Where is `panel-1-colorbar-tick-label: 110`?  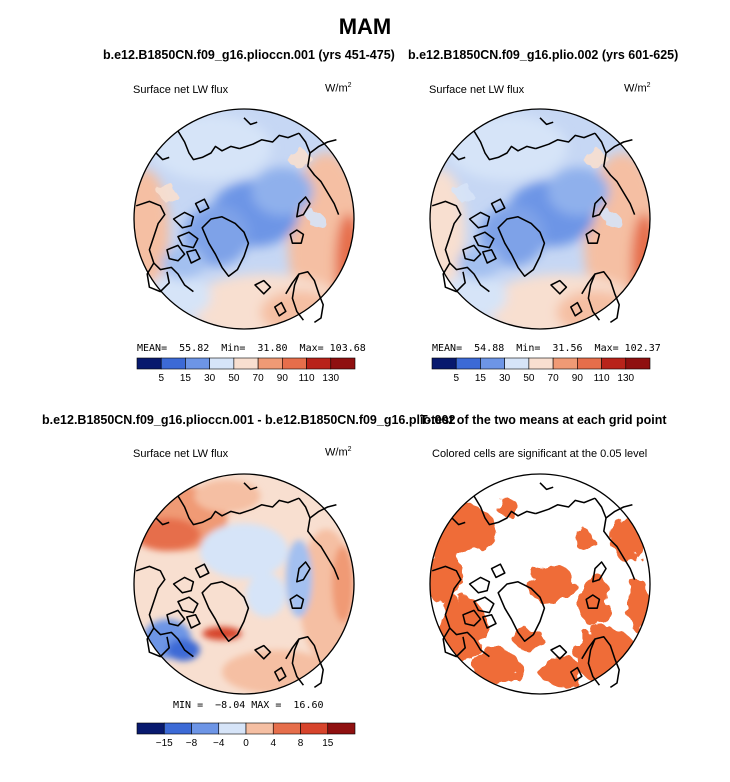 panel-1-colorbar-tick-label: 110 is located at coordinates (307, 378).